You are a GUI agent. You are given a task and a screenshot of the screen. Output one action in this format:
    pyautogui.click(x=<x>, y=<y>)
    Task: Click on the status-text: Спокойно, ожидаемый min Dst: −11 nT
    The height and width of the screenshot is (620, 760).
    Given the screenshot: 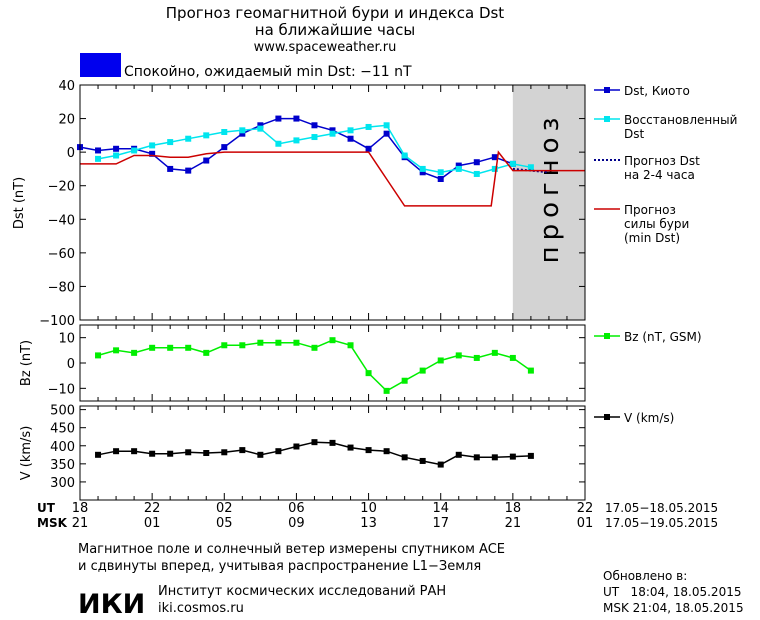 What is the action you would take?
    pyautogui.click(x=268, y=72)
    